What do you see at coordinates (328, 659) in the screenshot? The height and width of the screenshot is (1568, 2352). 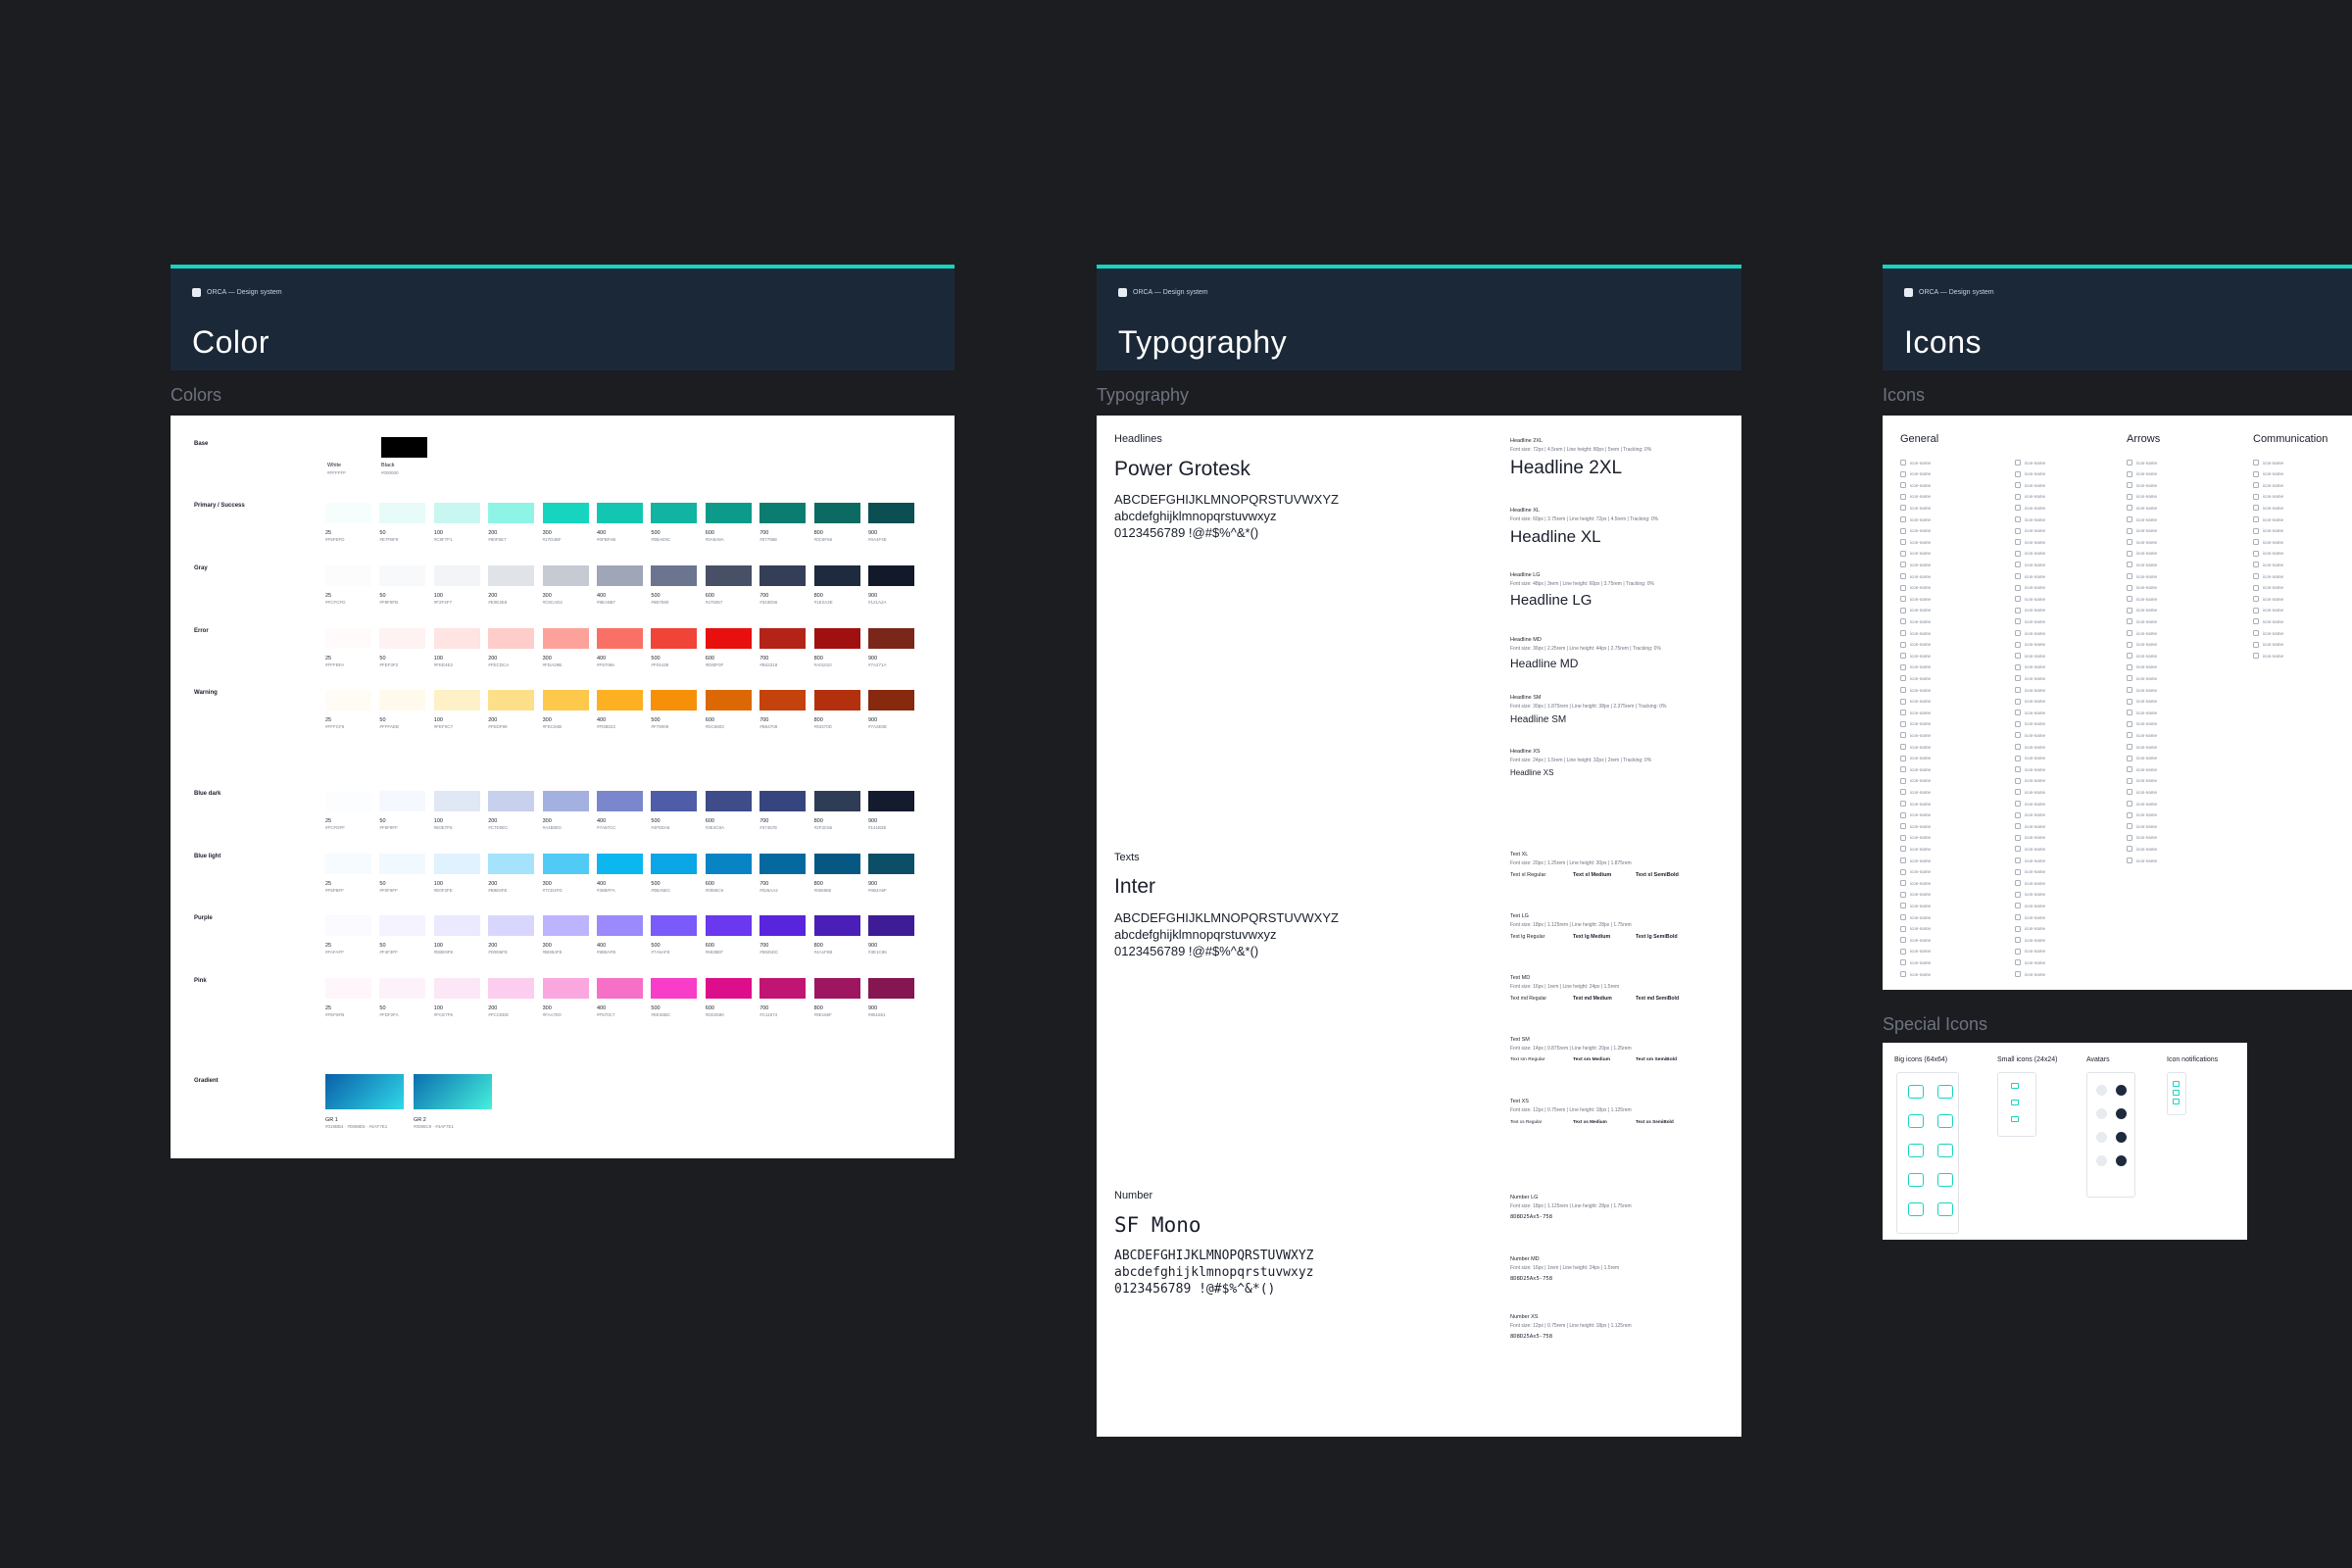 I see `swatch-step: 25` at bounding box center [328, 659].